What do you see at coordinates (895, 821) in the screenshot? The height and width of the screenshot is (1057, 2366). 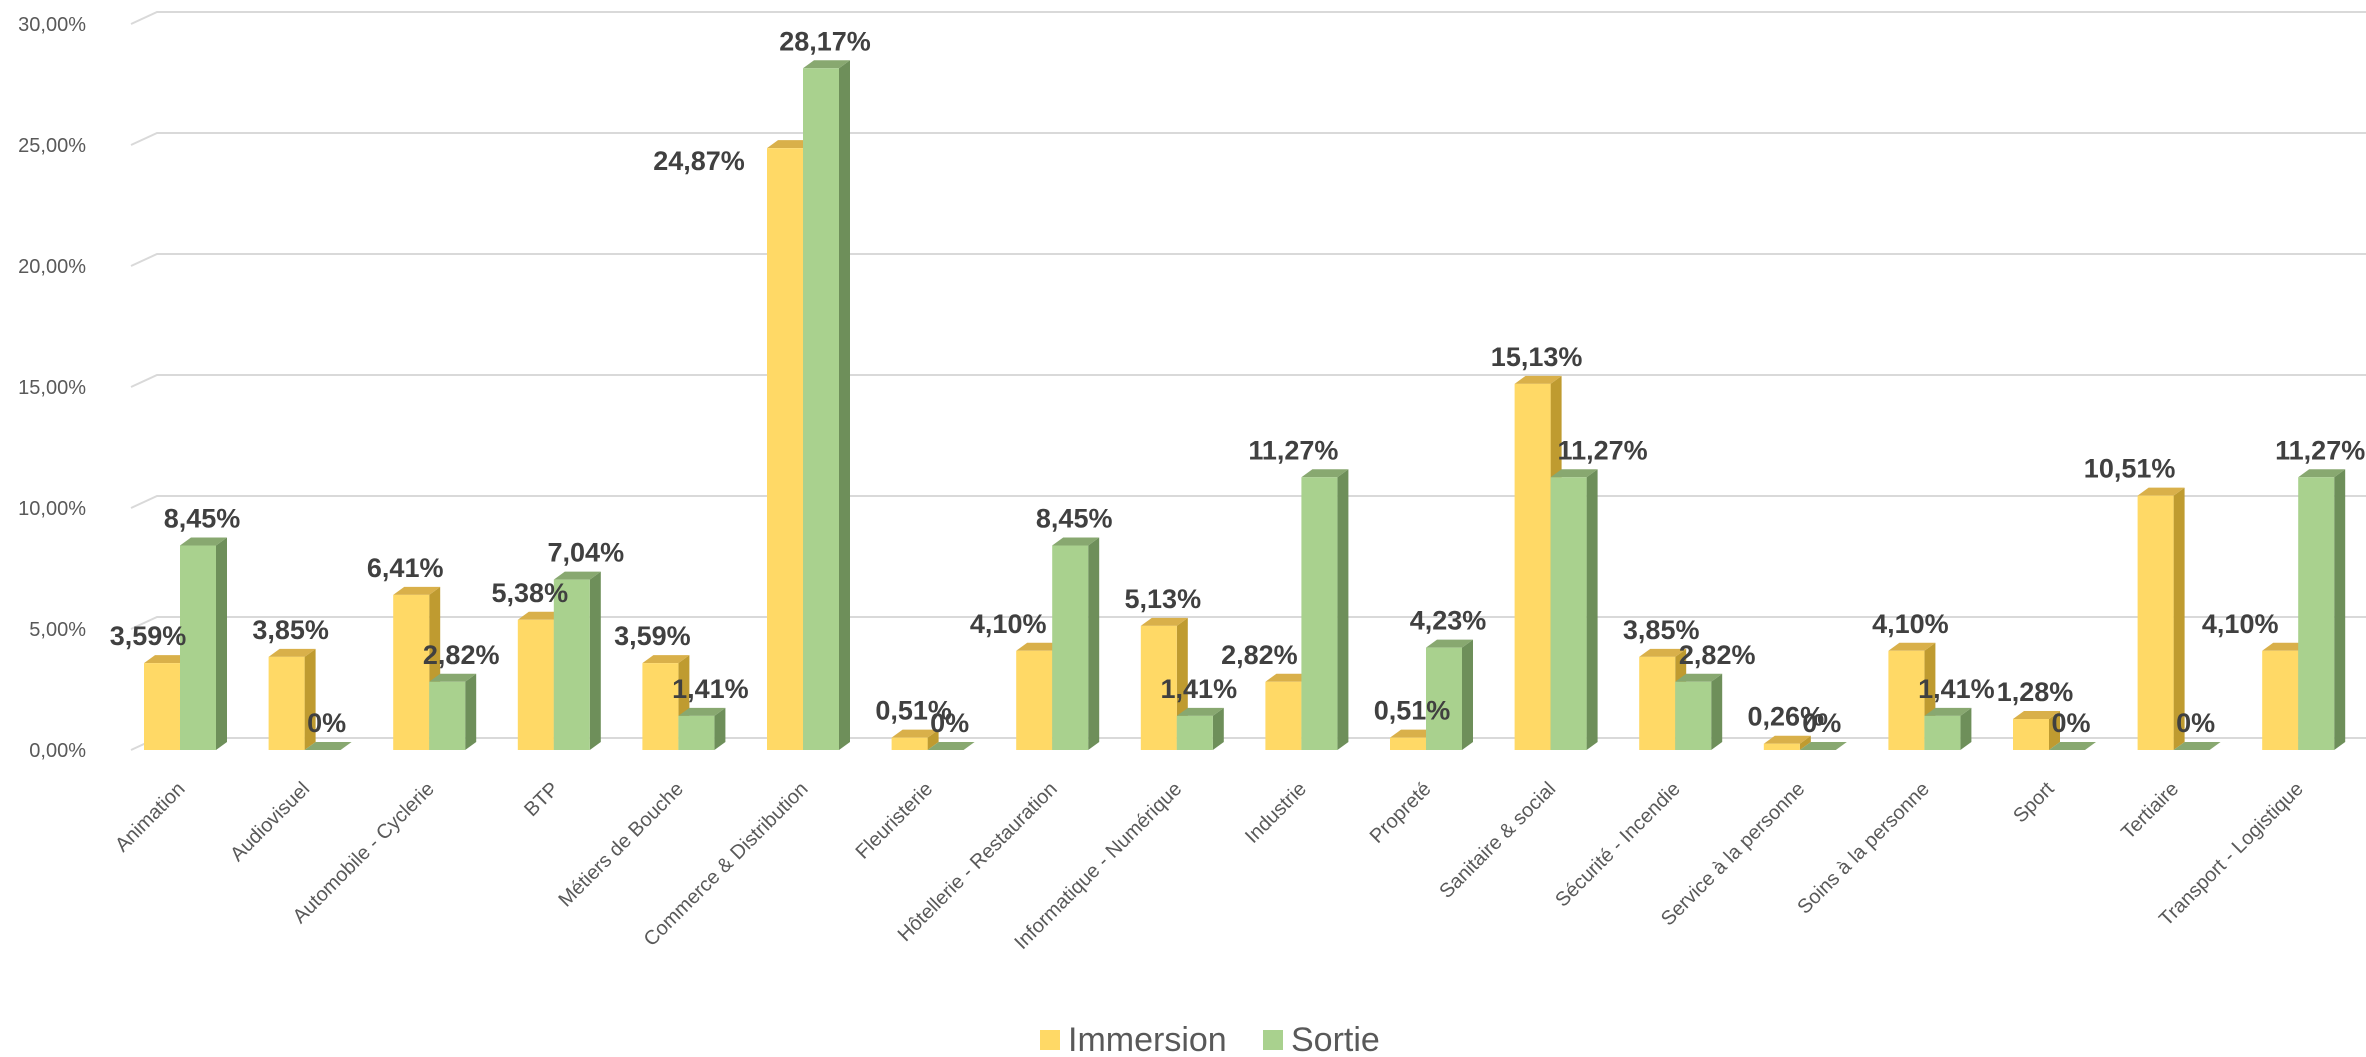 I see `category-label: Fleuristerie` at bounding box center [895, 821].